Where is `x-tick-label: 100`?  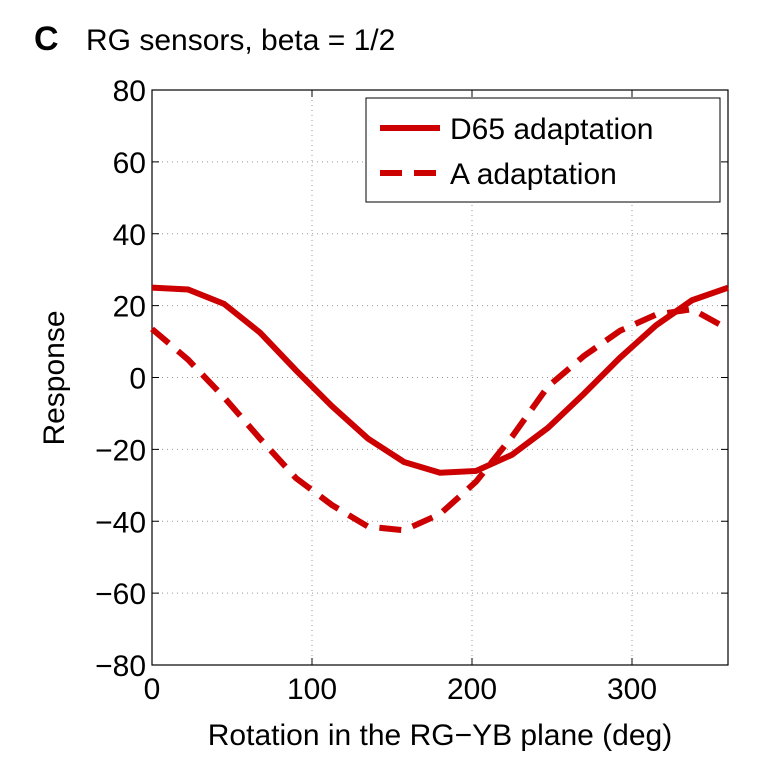
x-tick-label: 100 is located at coordinates (312, 689).